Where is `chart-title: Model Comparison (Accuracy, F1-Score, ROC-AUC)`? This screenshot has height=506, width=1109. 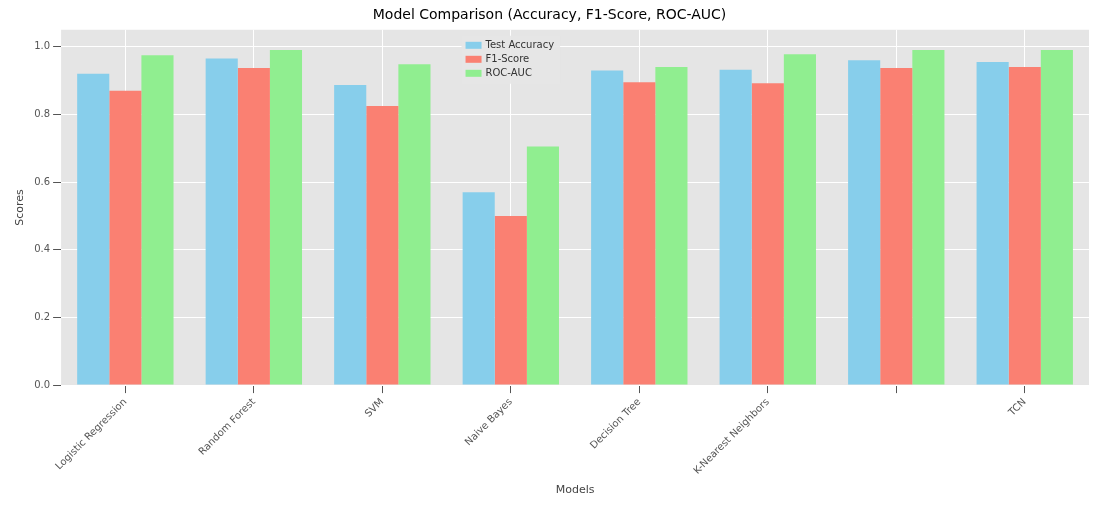
chart-title: Model Comparison (Accuracy, F1-Score, ROC-AUC) is located at coordinates (549, 14).